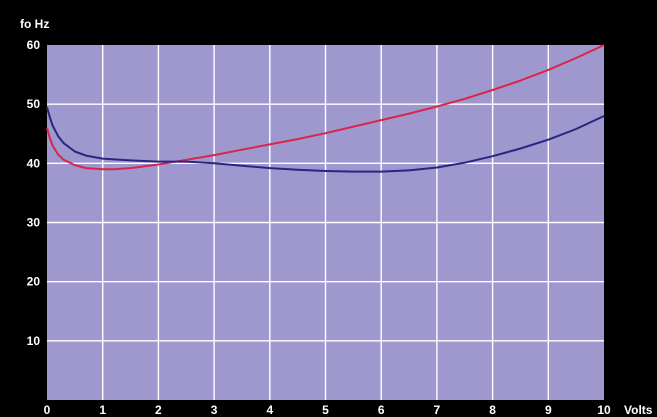 This screenshot has height=417, width=657. Describe the element at coordinates (214, 410) in the screenshot. I see `x-tick-label: 3` at that location.